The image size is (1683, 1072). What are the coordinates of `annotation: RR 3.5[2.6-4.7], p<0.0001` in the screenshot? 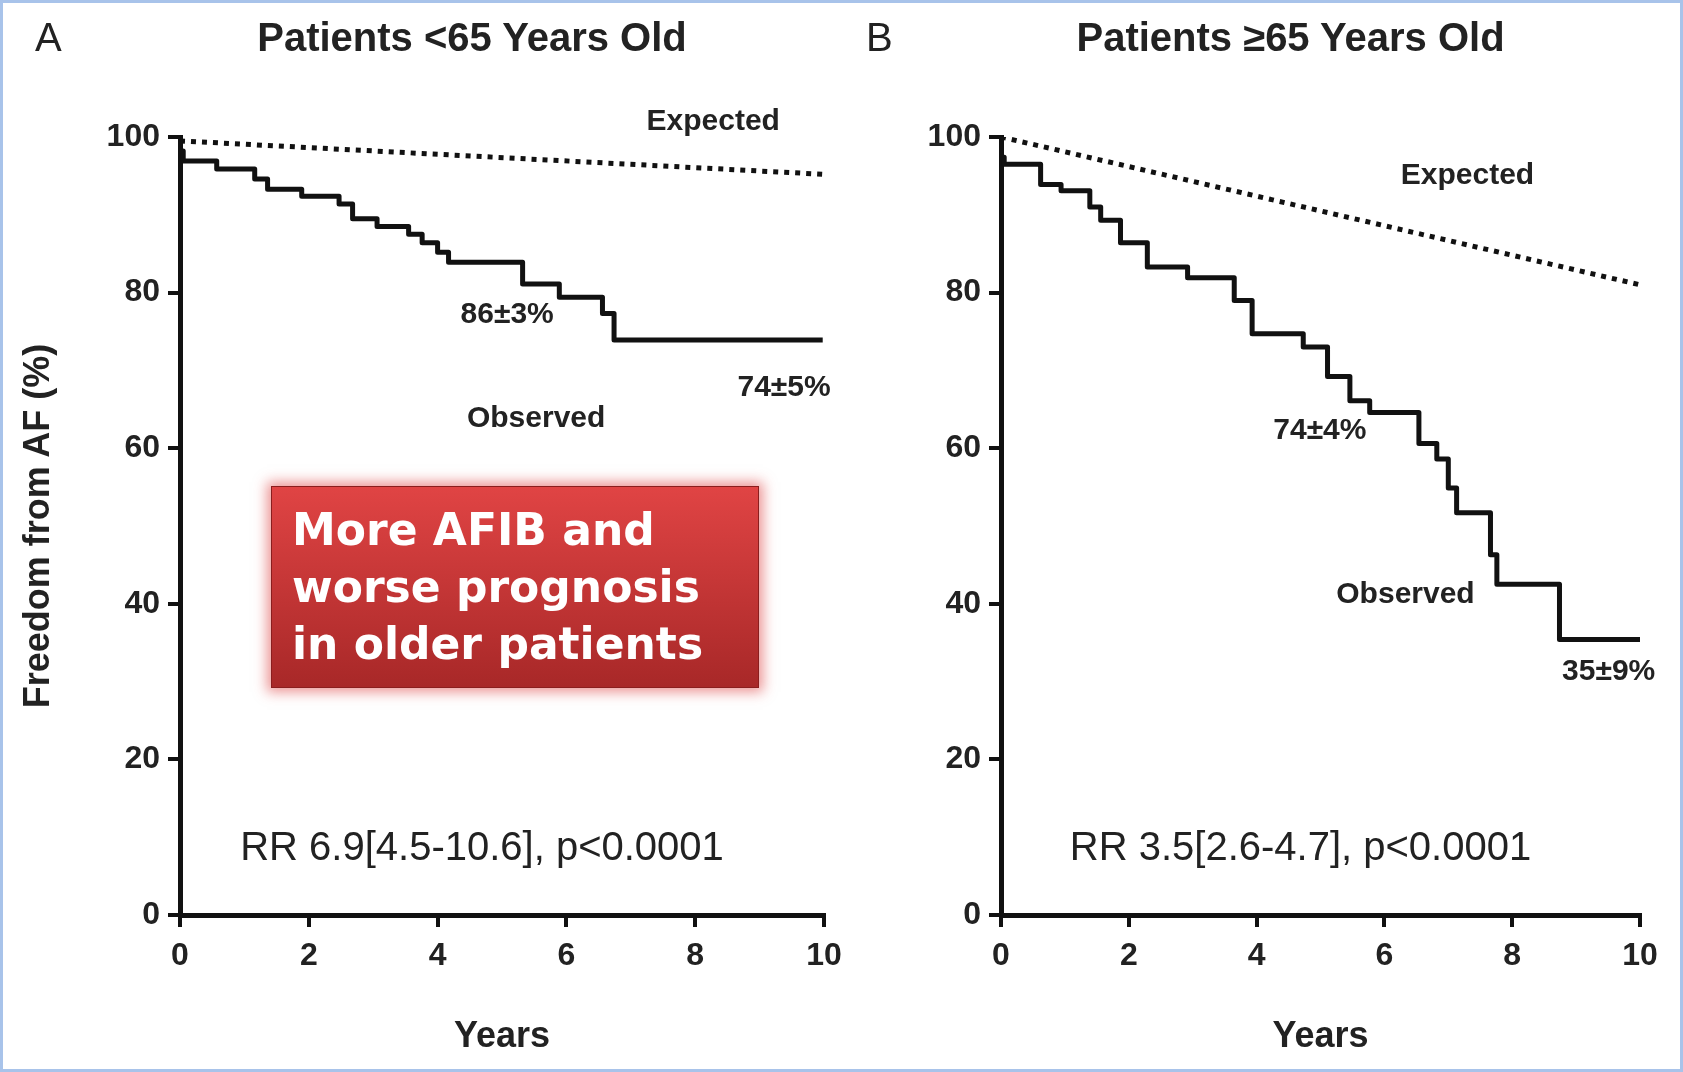 It's located at (1300, 846).